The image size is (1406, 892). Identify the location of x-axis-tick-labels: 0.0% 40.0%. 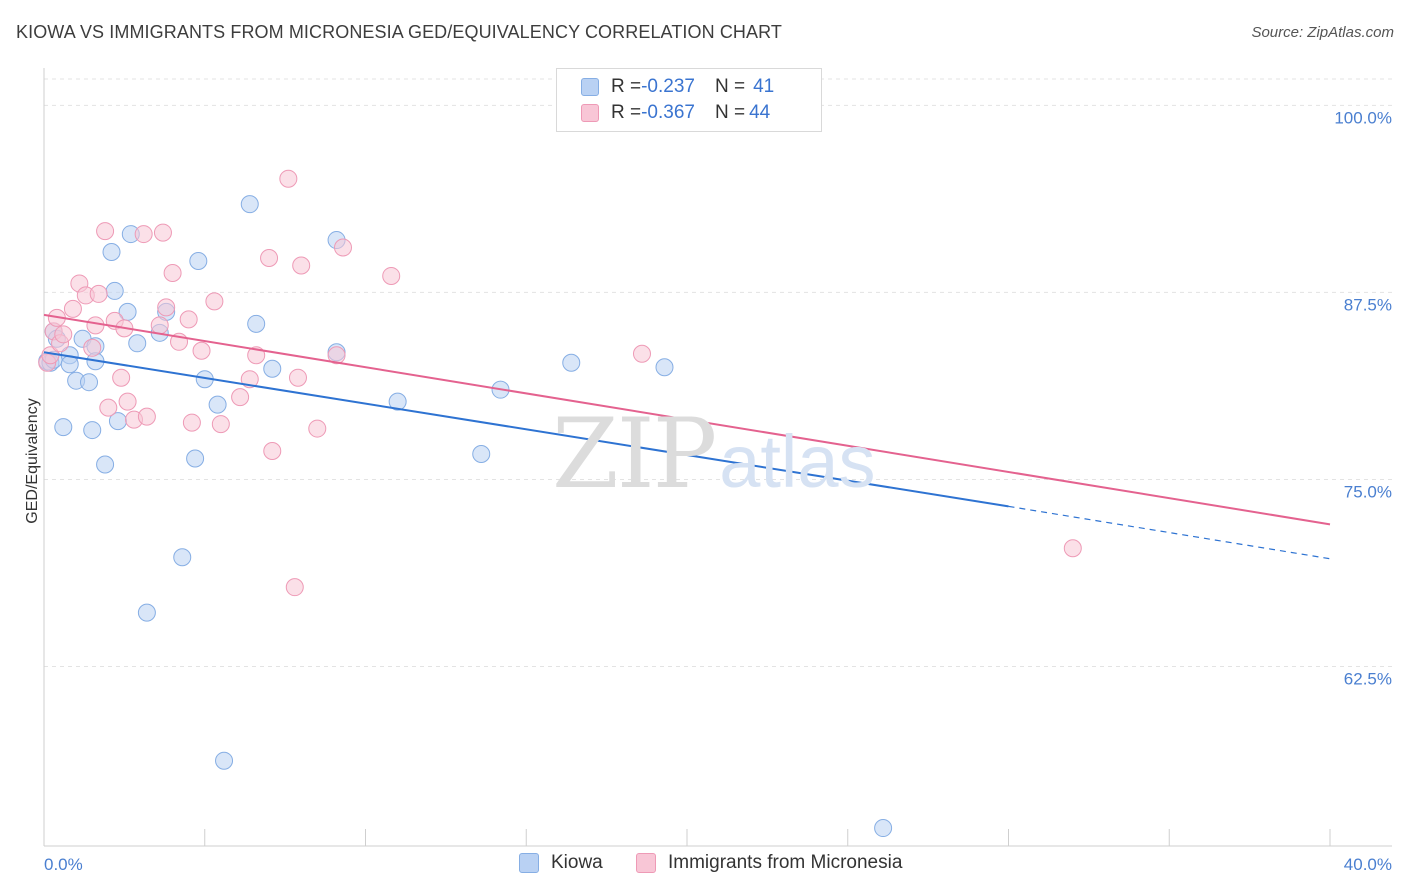
(718, 864).